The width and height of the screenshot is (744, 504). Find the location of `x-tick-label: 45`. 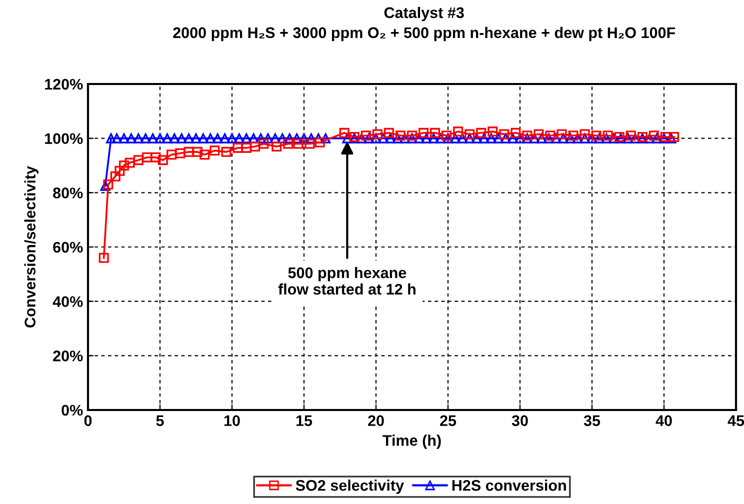

x-tick-label: 45 is located at coordinates (736, 420).